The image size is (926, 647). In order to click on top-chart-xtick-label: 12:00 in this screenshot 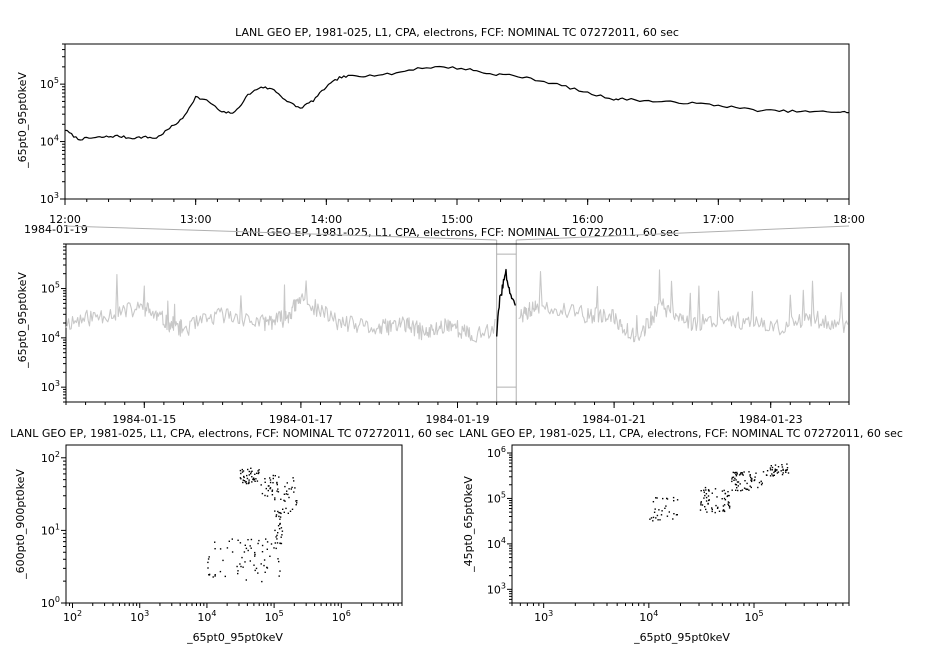, I will do `click(65, 219)`.